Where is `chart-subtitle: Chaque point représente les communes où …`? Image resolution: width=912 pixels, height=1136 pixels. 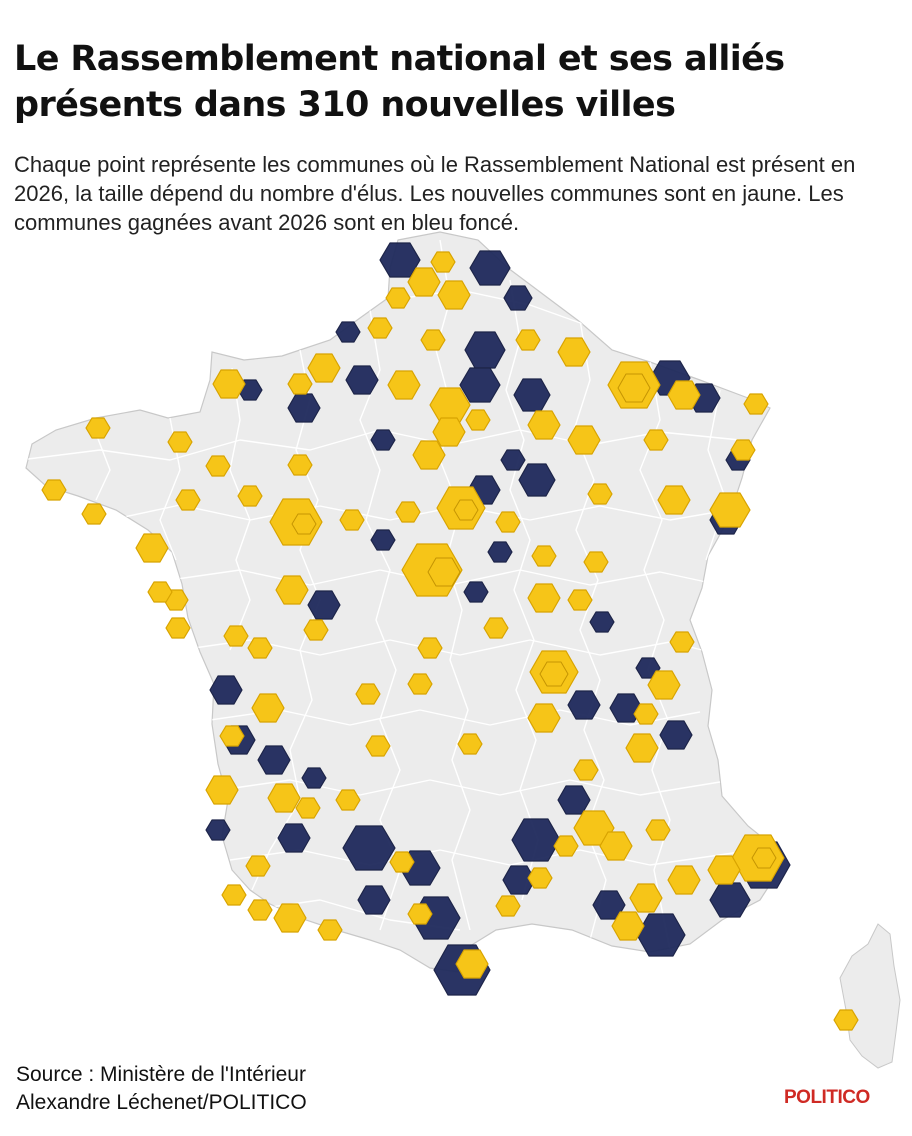
chart-subtitle: Chaque point représente les communes où … is located at coordinates (435, 193).